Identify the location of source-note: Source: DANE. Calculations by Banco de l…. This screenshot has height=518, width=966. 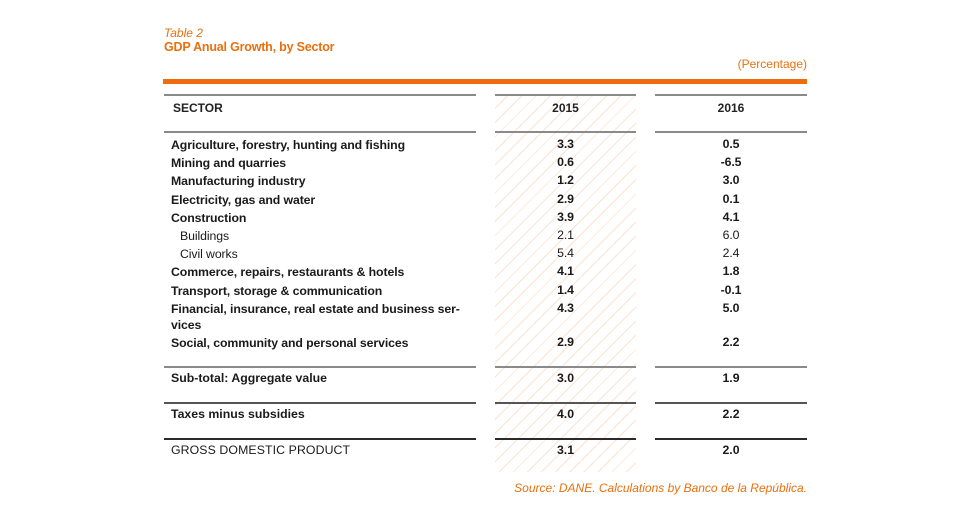
(660, 488).